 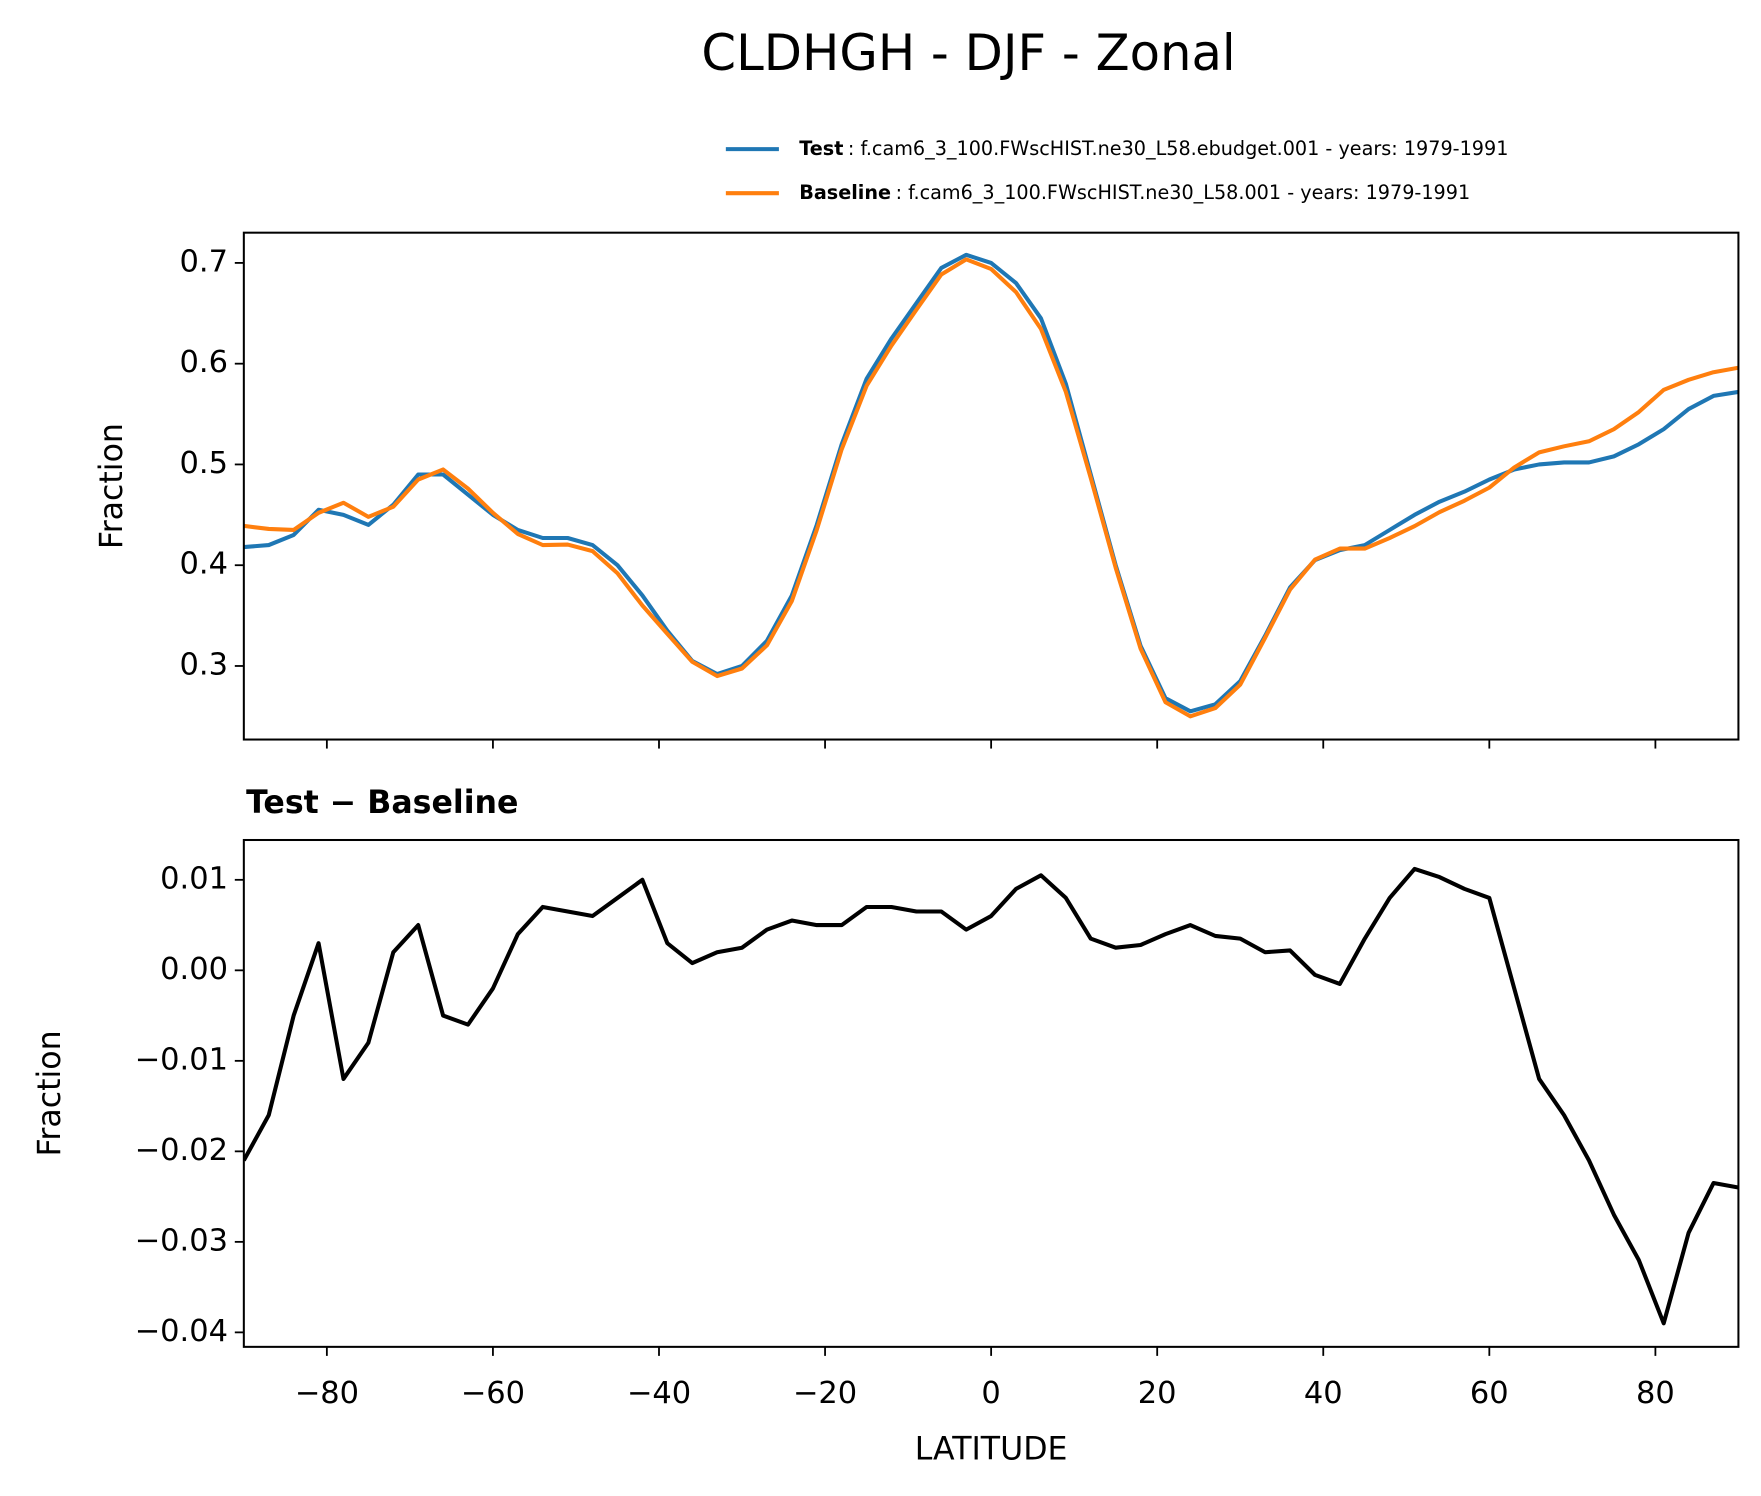 What do you see at coordinates (194, 878) in the screenshot?
I see `y-tick-label: 0.01` at bounding box center [194, 878].